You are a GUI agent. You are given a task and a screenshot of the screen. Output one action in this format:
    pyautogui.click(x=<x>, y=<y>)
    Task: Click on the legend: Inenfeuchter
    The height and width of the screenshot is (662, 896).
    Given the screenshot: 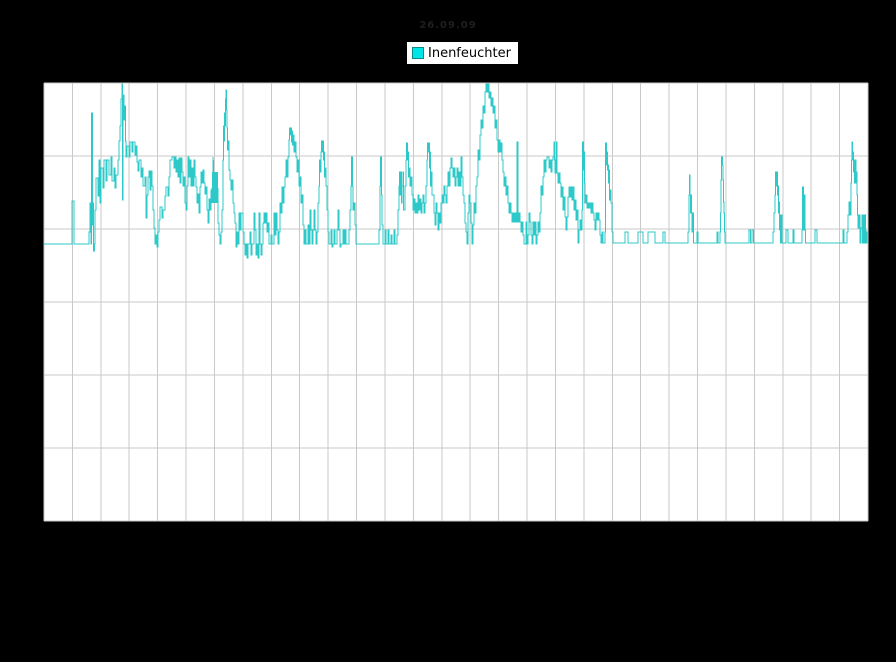 What is the action you would take?
    pyautogui.click(x=462, y=53)
    